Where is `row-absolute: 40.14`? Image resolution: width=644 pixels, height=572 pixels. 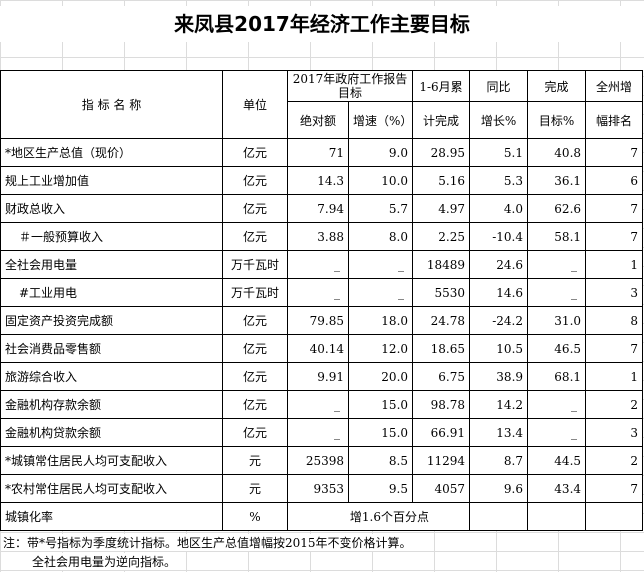 row-absolute: 40.14 is located at coordinates (318, 348).